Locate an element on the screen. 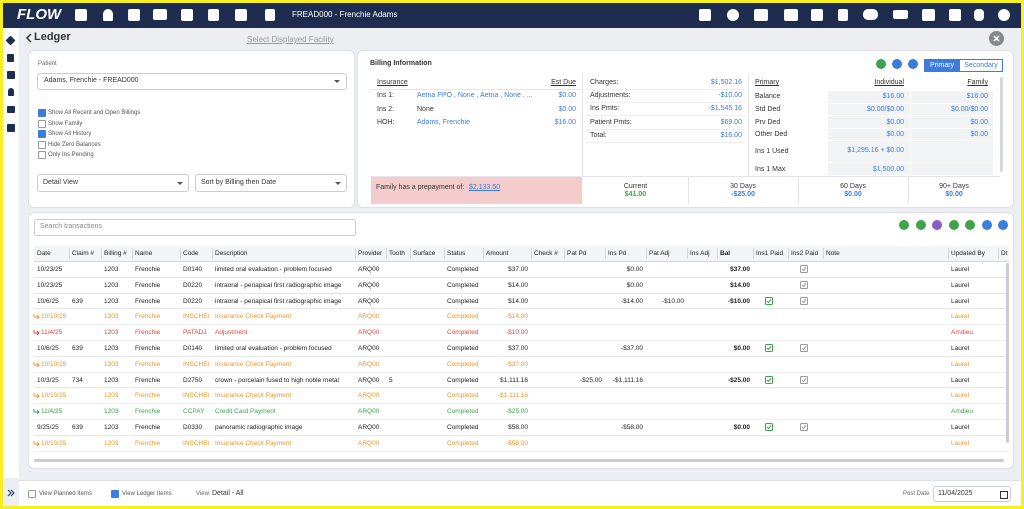  column-header: Ins2 Paid is located at coordinates (806, 254).